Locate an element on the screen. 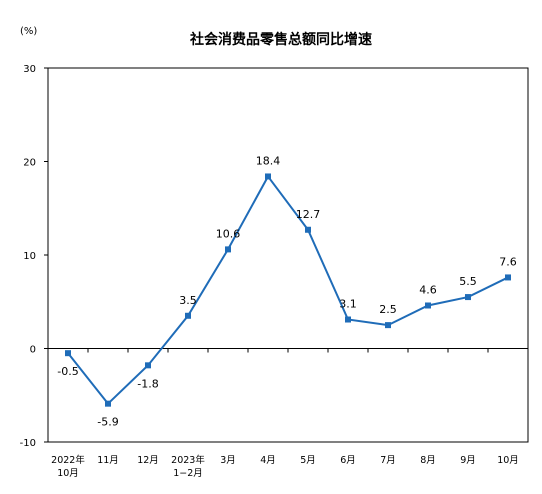  x-tick-label: 4月 is located at coordinates (268, 460).